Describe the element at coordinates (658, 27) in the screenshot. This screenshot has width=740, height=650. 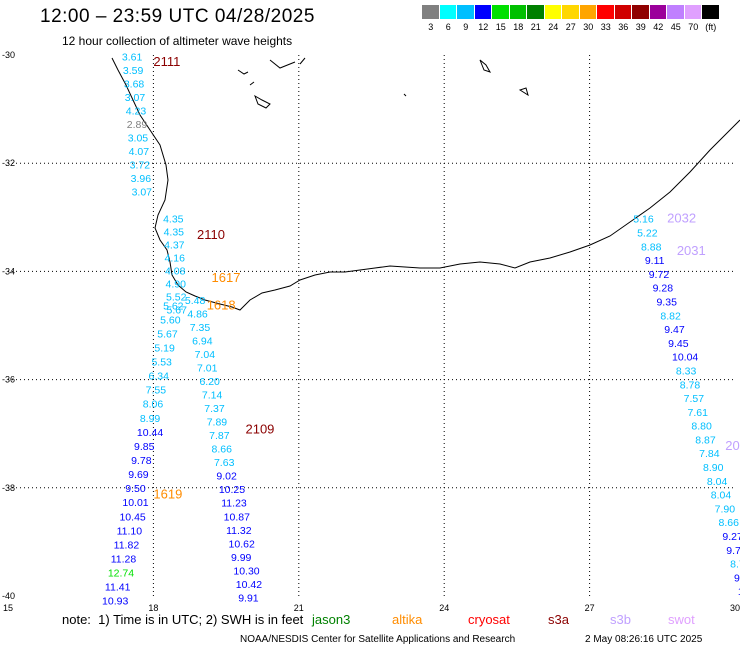
I see `legend-label: 42` at that location.